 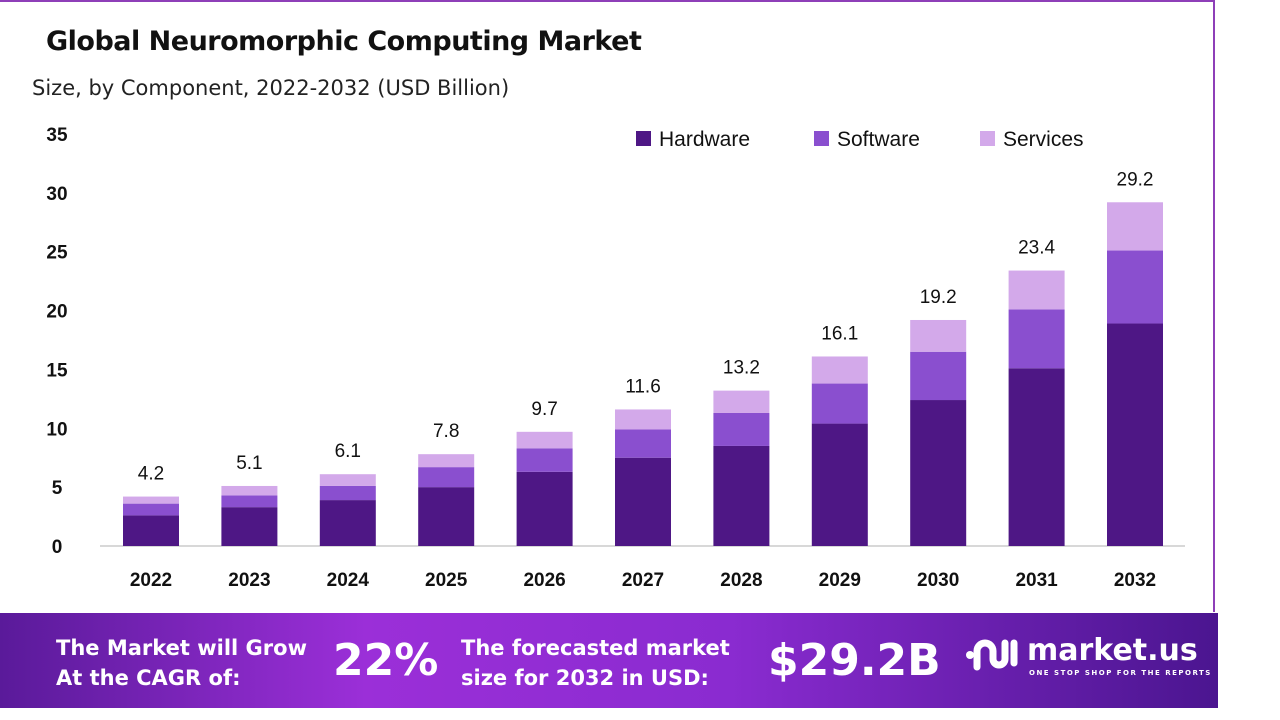 What do you see at coordinates (544, 580) in the screenshot?
I see `x-tick-label: 2026` at bounding box center [544, 580].